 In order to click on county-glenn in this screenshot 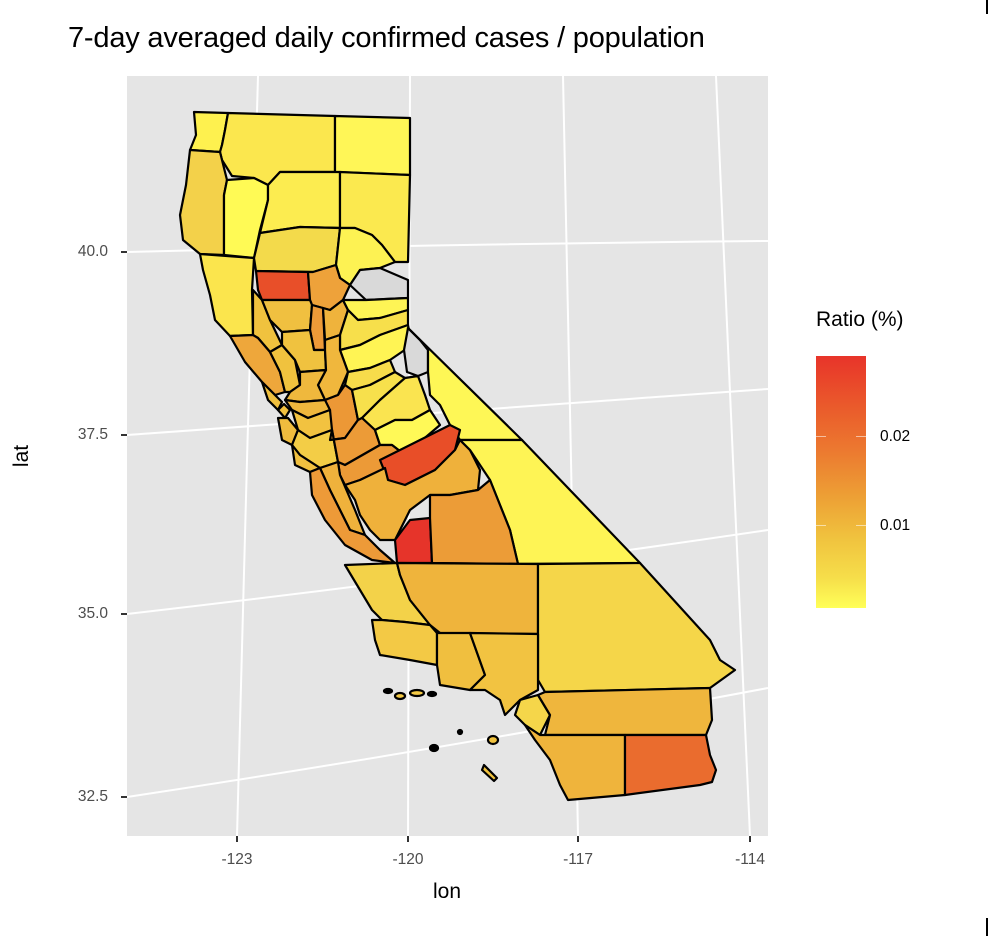, I will do `click(283, 285)`.